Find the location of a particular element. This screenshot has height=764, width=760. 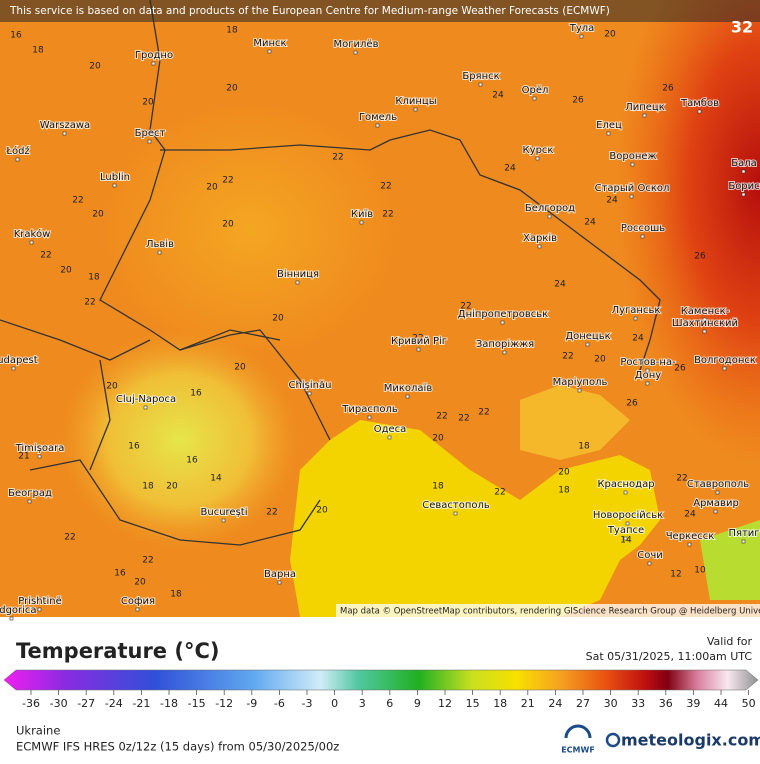

attribution-box is located at coordinates (548, 610).